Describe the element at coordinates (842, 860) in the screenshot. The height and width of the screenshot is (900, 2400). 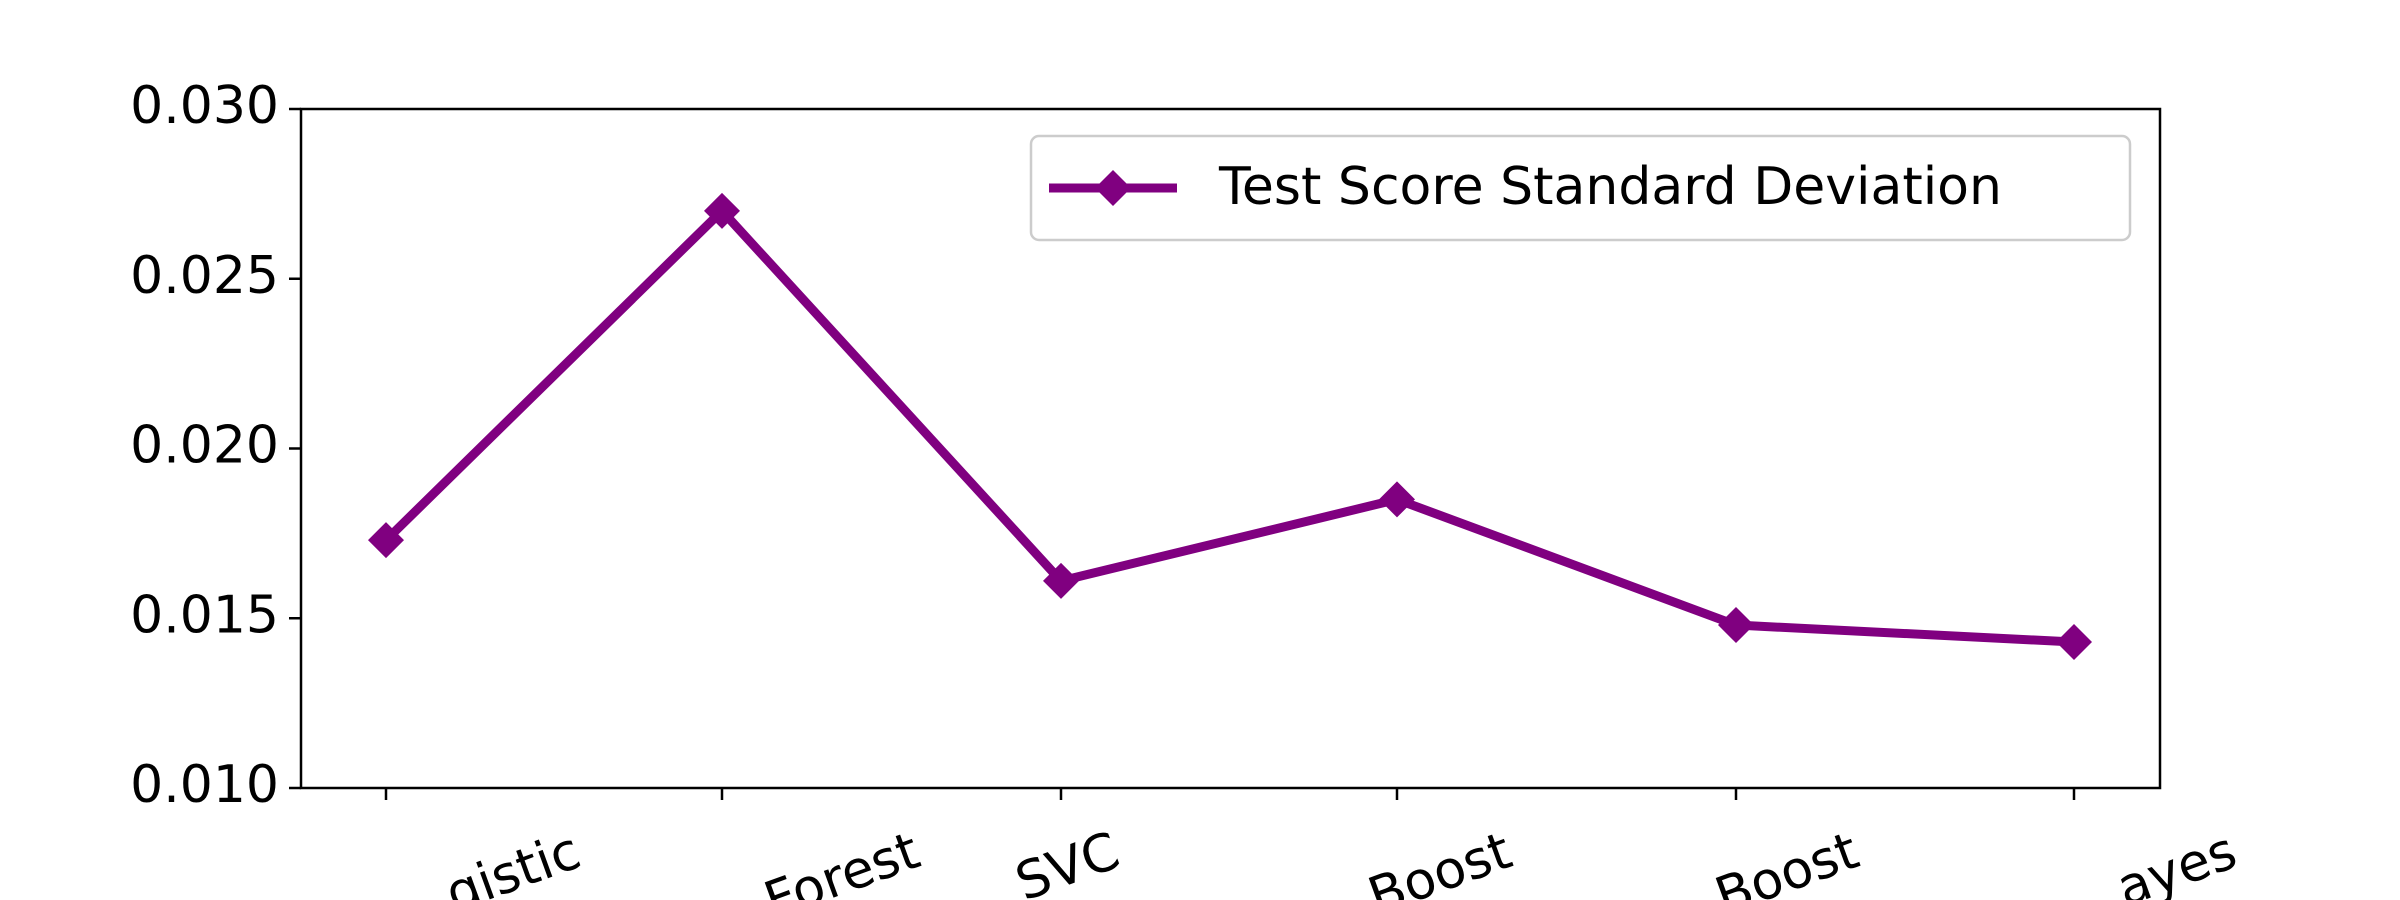
I see `x-tick-label: Forest` at that location.